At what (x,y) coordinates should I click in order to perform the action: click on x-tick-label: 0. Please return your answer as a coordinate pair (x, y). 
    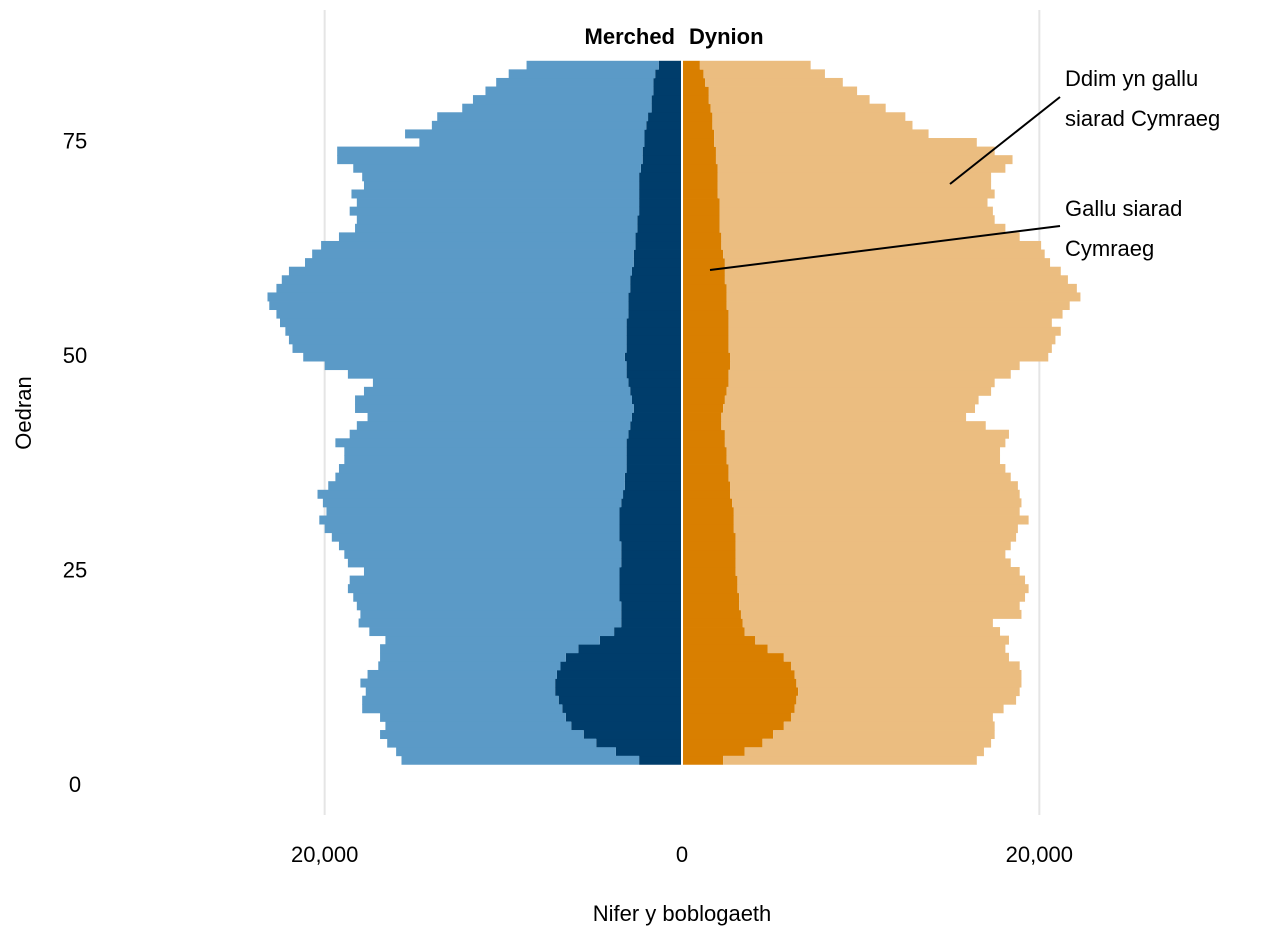
    Looking at the image, I should click on (682, 854).